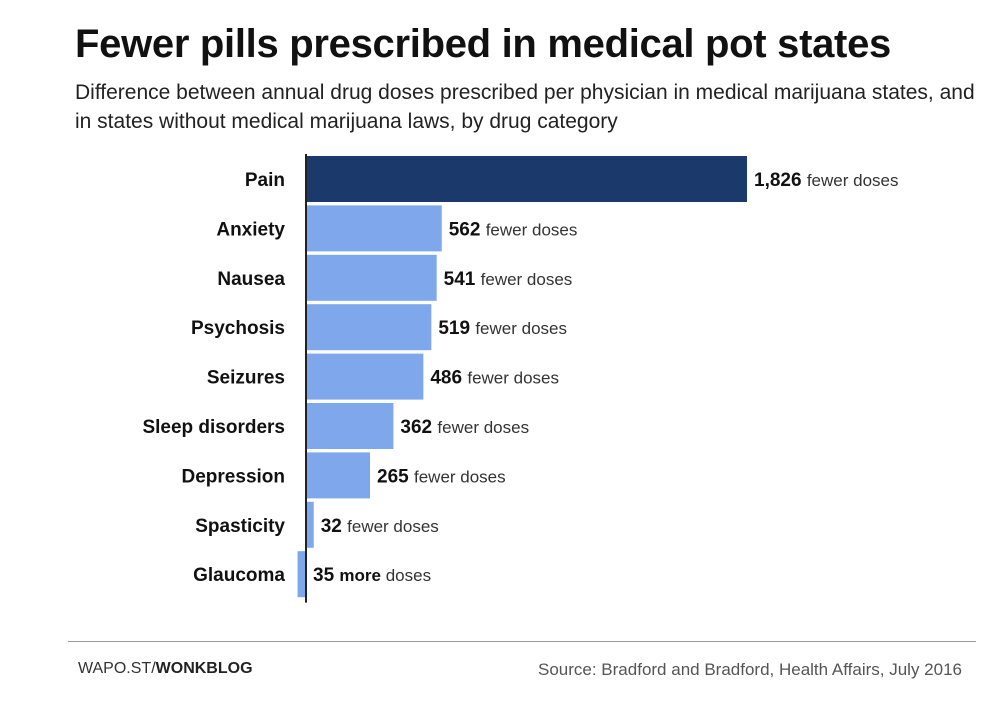 The image size is (1000, 725). I want to click on value-label: 362 fewer doses, so click(464, 427).